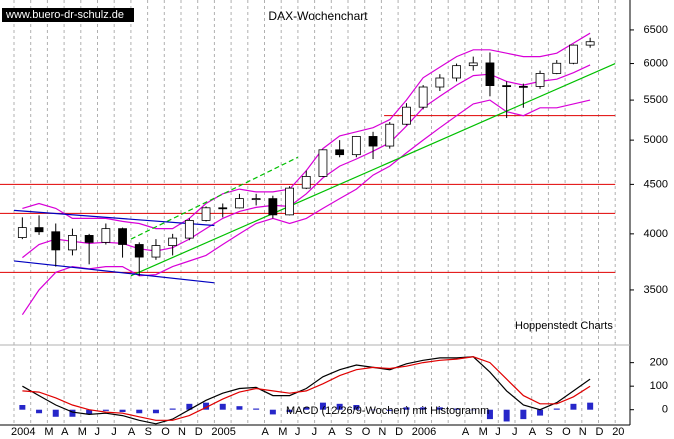 The height and width of the screenshot is (439, 674). What do you see at coordinates (564, 326) in the screenshot?
I see `credit: Hoppenstedt Charts` at bounding box center [564, 326].